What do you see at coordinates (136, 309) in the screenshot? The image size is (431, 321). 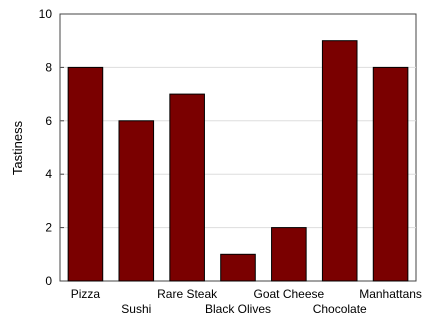 I see `x-tick-label: Sushi` at bounding box center [136, 309].